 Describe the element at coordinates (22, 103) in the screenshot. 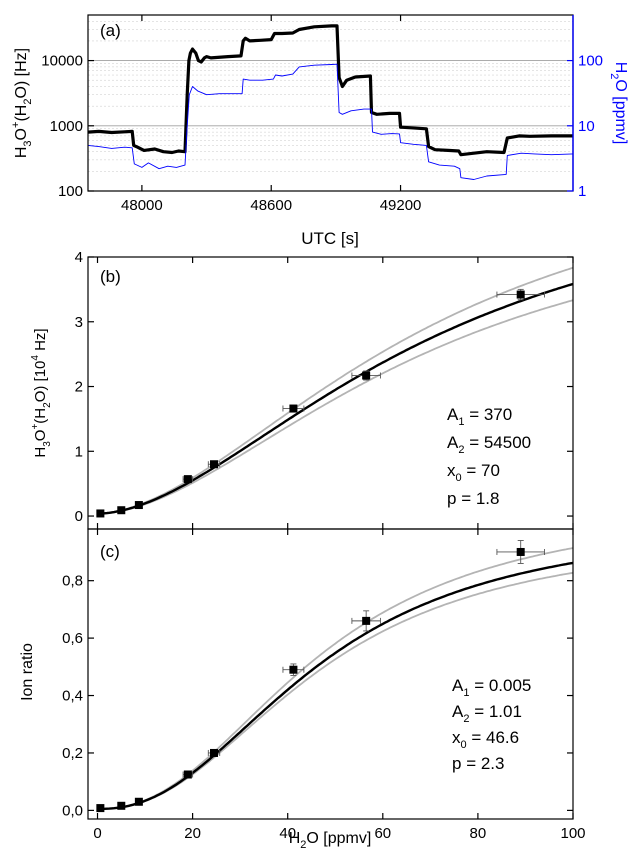

I see `panel-a-ylabel: H3O+(H2O) [Hz]` at that location.